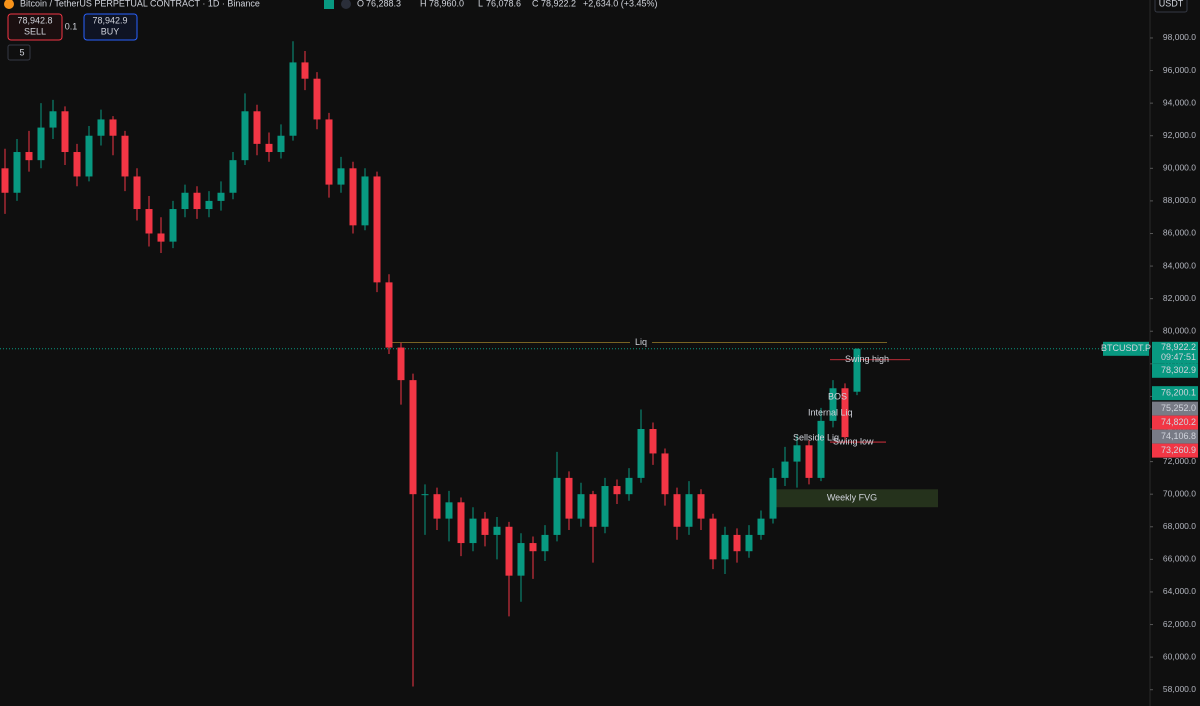 The height and width of the screenshot is (706, 1200). I want to click on buy-button, so click(110, 27).